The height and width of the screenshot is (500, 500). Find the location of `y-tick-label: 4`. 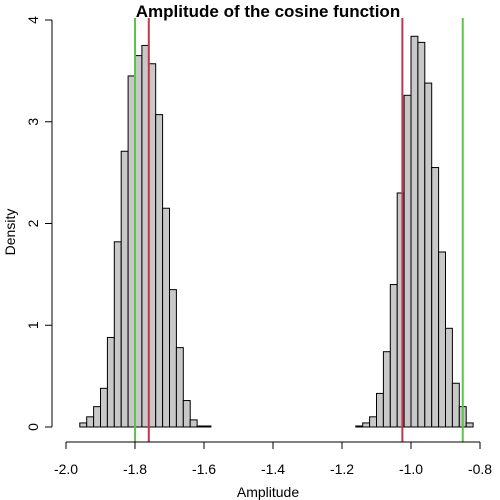

y-tick-label: 4 is located at coordinates (33, 20).